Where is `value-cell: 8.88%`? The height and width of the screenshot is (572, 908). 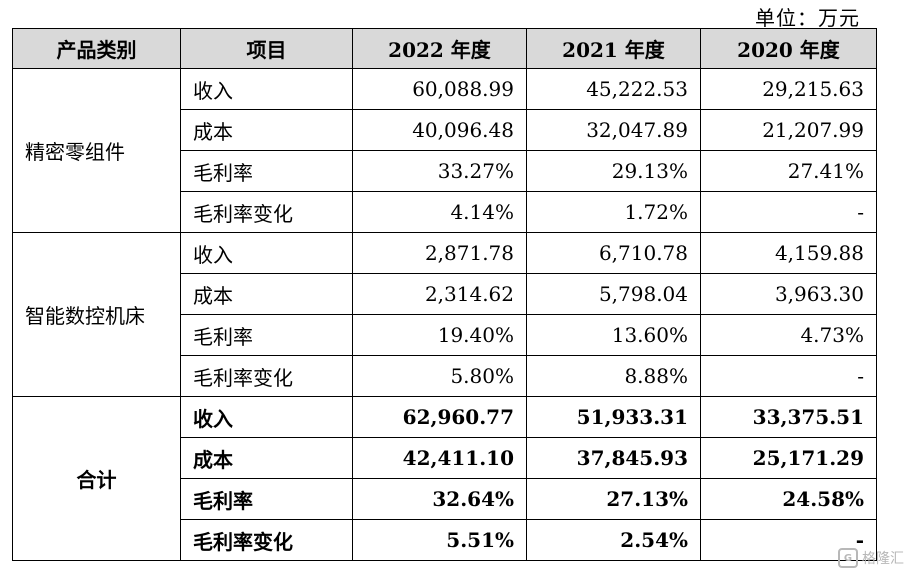
value-cell: 8.88% is located at coordinates (613, 376).